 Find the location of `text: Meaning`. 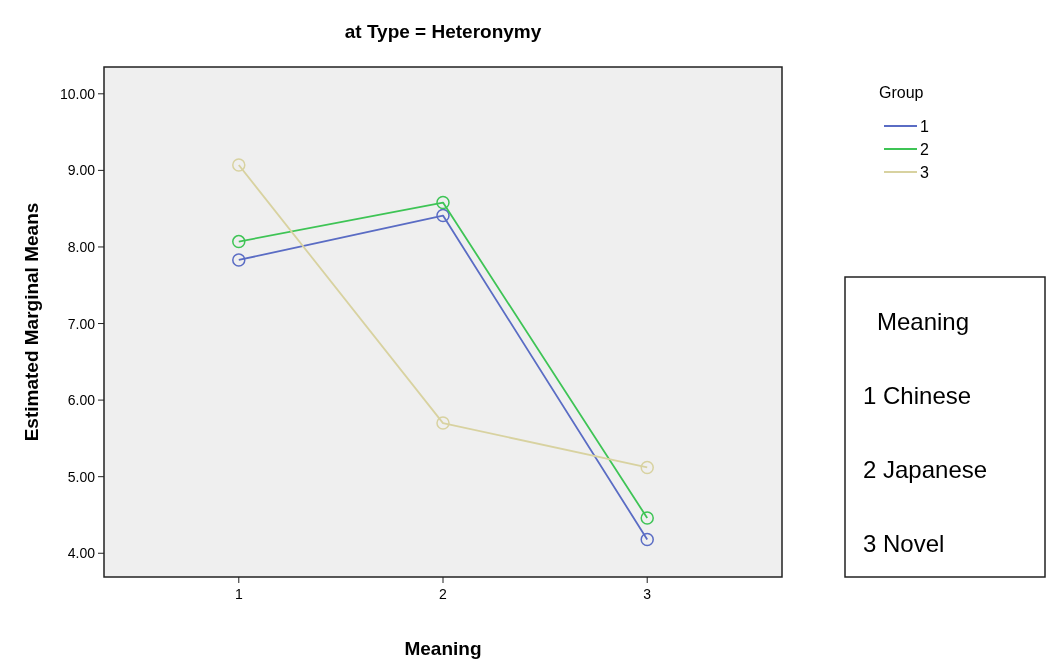

text: Meaning is located at coordinates (923, 321).